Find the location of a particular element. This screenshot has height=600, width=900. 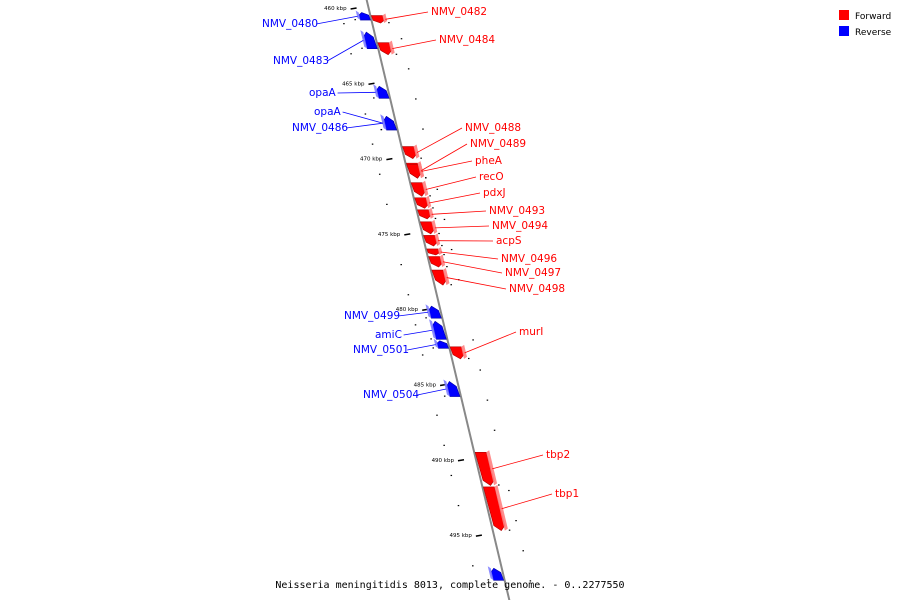

gene-label: NMV_0482 is located at coordinates (459, 12).